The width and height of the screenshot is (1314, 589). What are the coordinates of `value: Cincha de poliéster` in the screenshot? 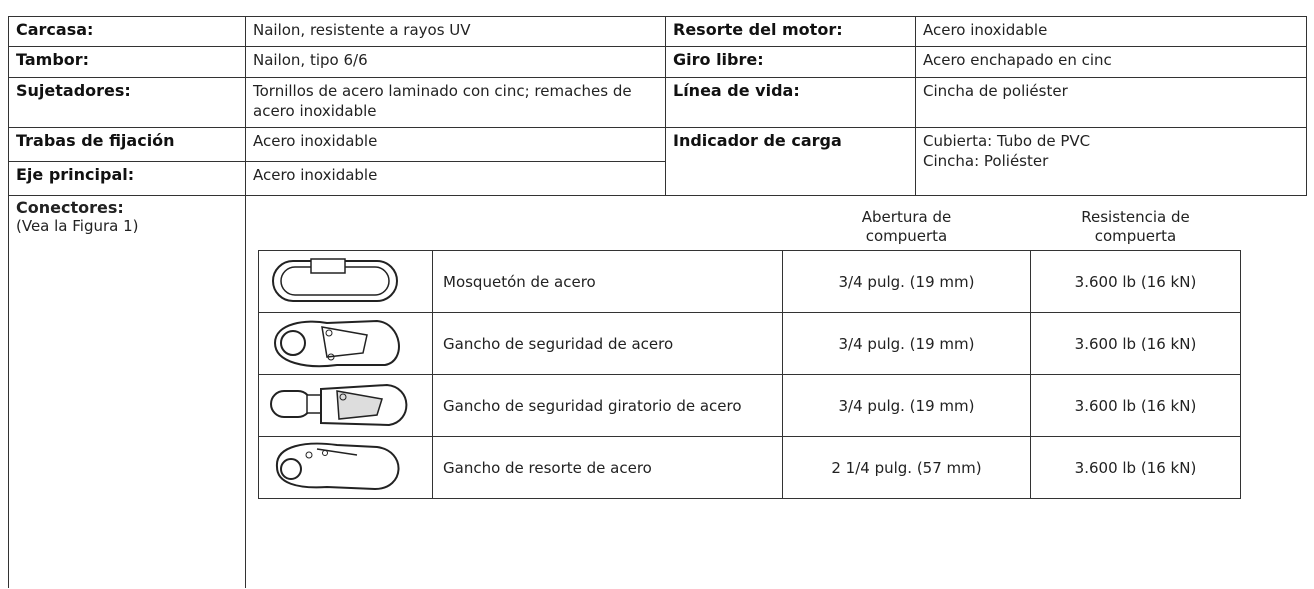 It's located at (1111, 102).